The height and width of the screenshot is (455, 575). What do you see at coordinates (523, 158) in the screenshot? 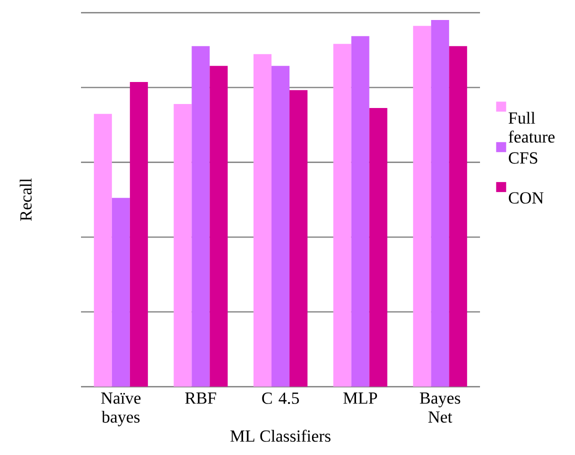
I see `legend-label: CFS` at bounding box center [523, 158].